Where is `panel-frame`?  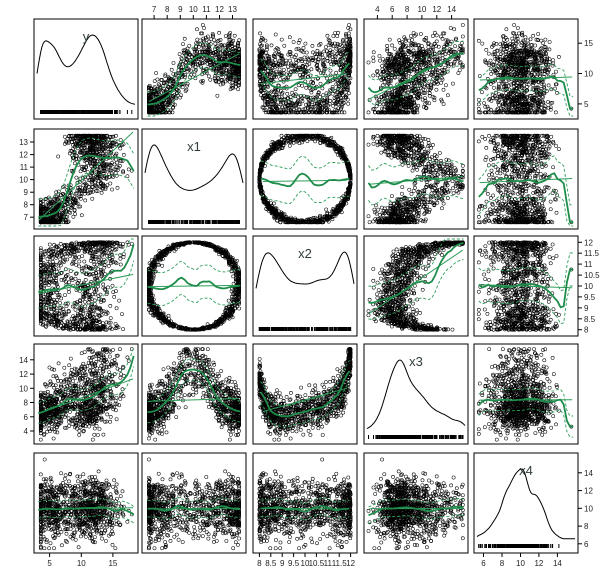 panel-frame is located at coordinates (86, 69).